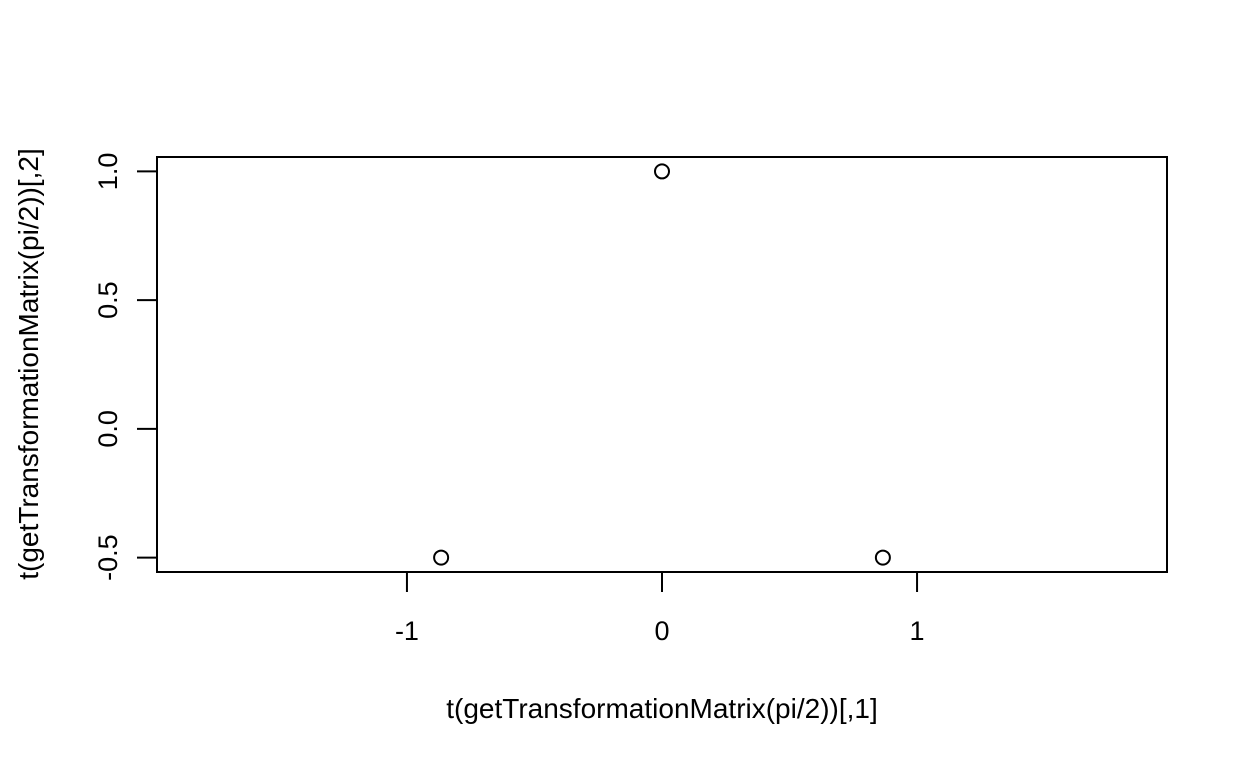  Describe the element at coordinates (917, 631) in the screenshot. I see `x-tick-label: 1` at that location.